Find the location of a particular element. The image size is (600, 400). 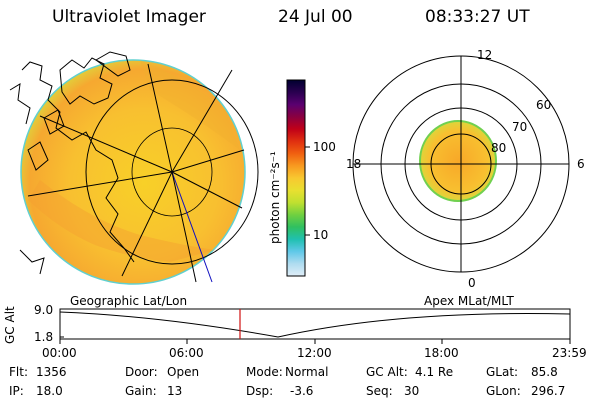

gain-value: 13 is located at coordinates (175, 391).